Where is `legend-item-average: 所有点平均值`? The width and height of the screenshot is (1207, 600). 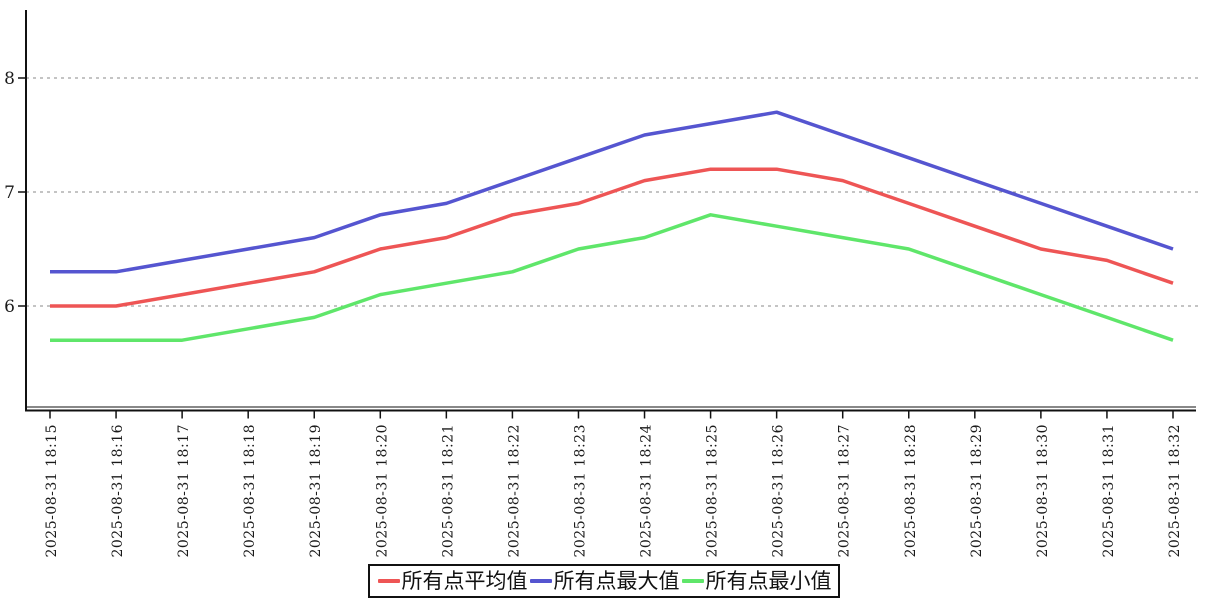
legend-item-average: 所有点平均值 is located at coordinates (452, 581).